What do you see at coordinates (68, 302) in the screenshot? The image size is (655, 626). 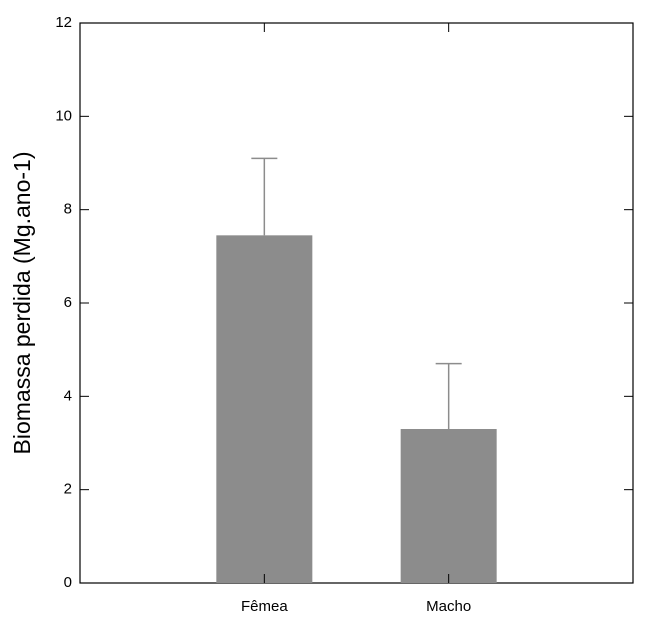 I see `y-tick-label: 6` at bounding box center [68, 302].